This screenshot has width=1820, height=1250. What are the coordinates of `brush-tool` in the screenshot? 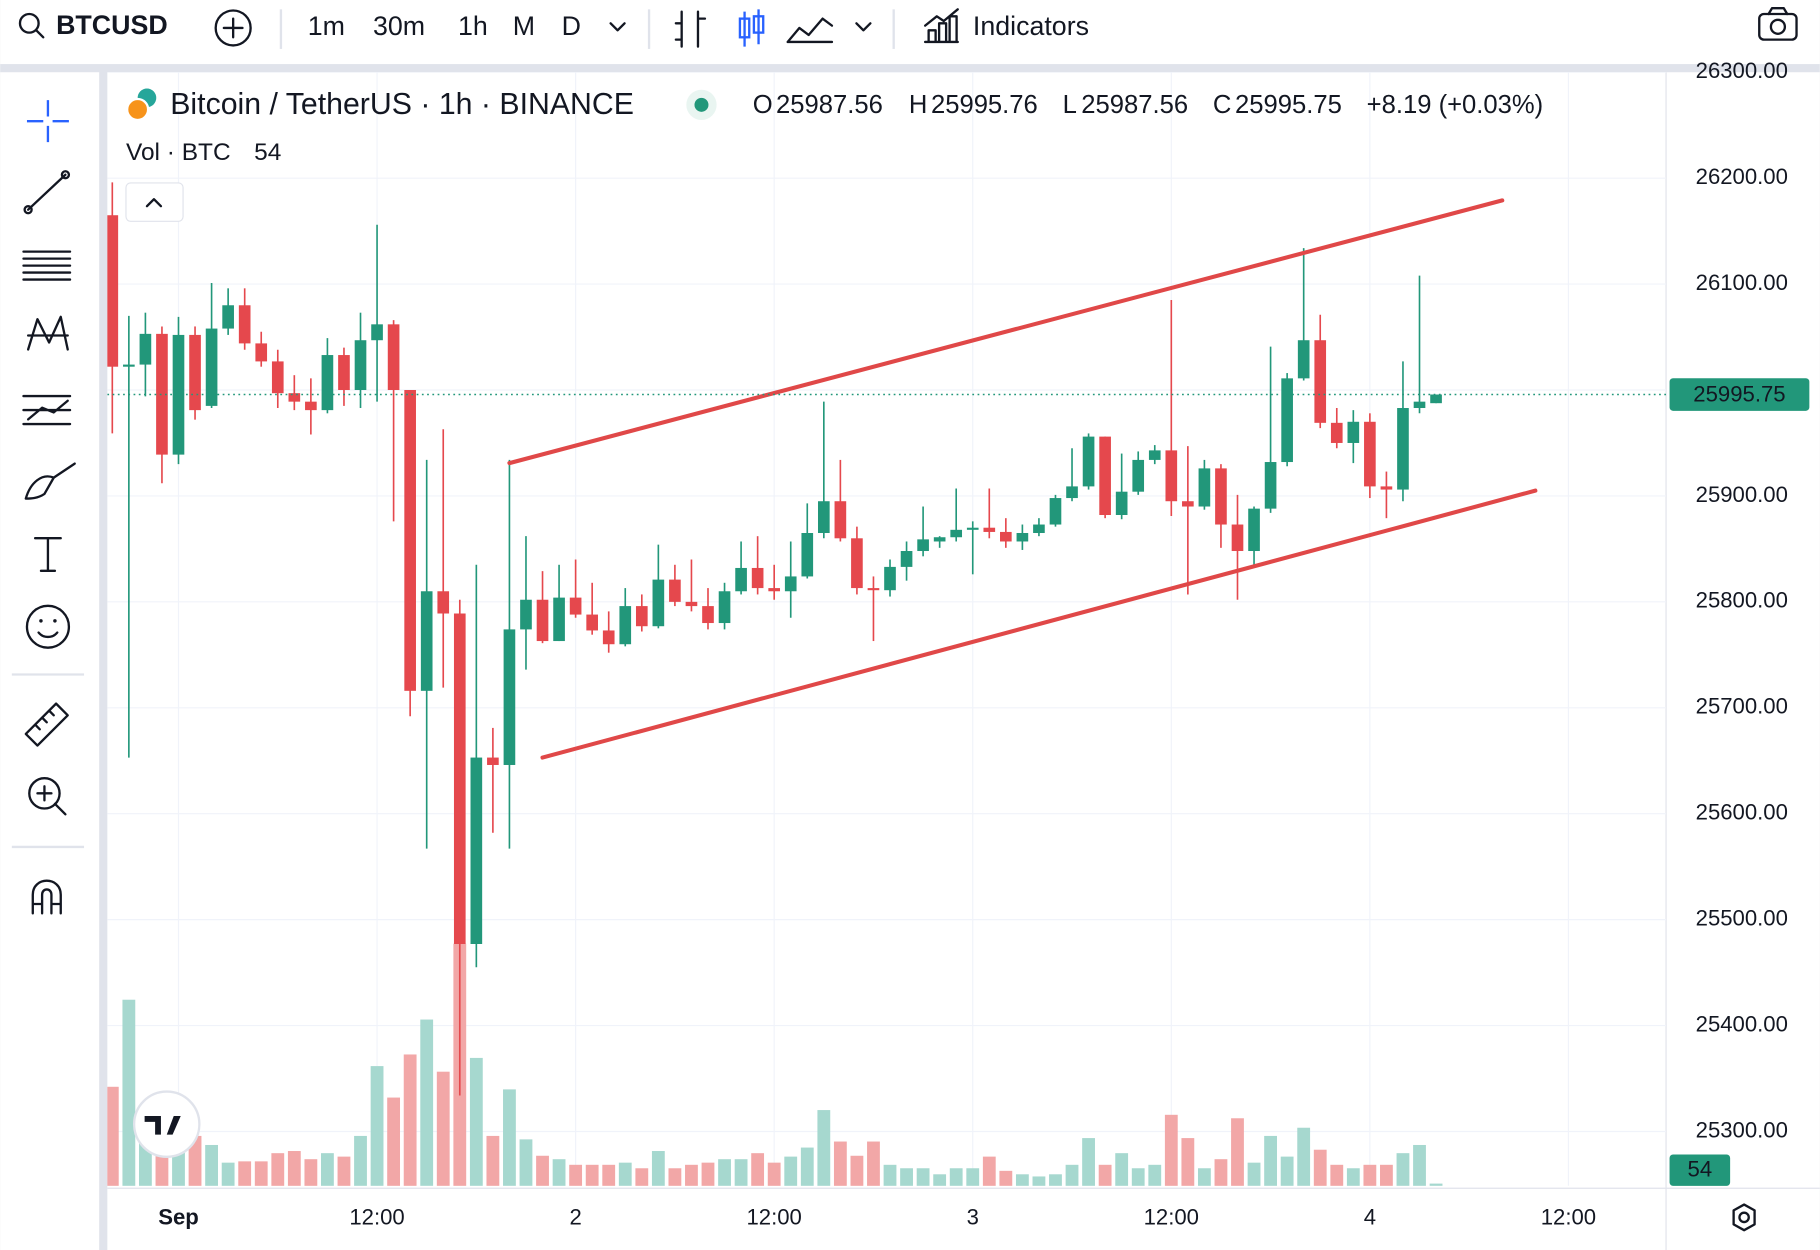 It's located at (50, 481).